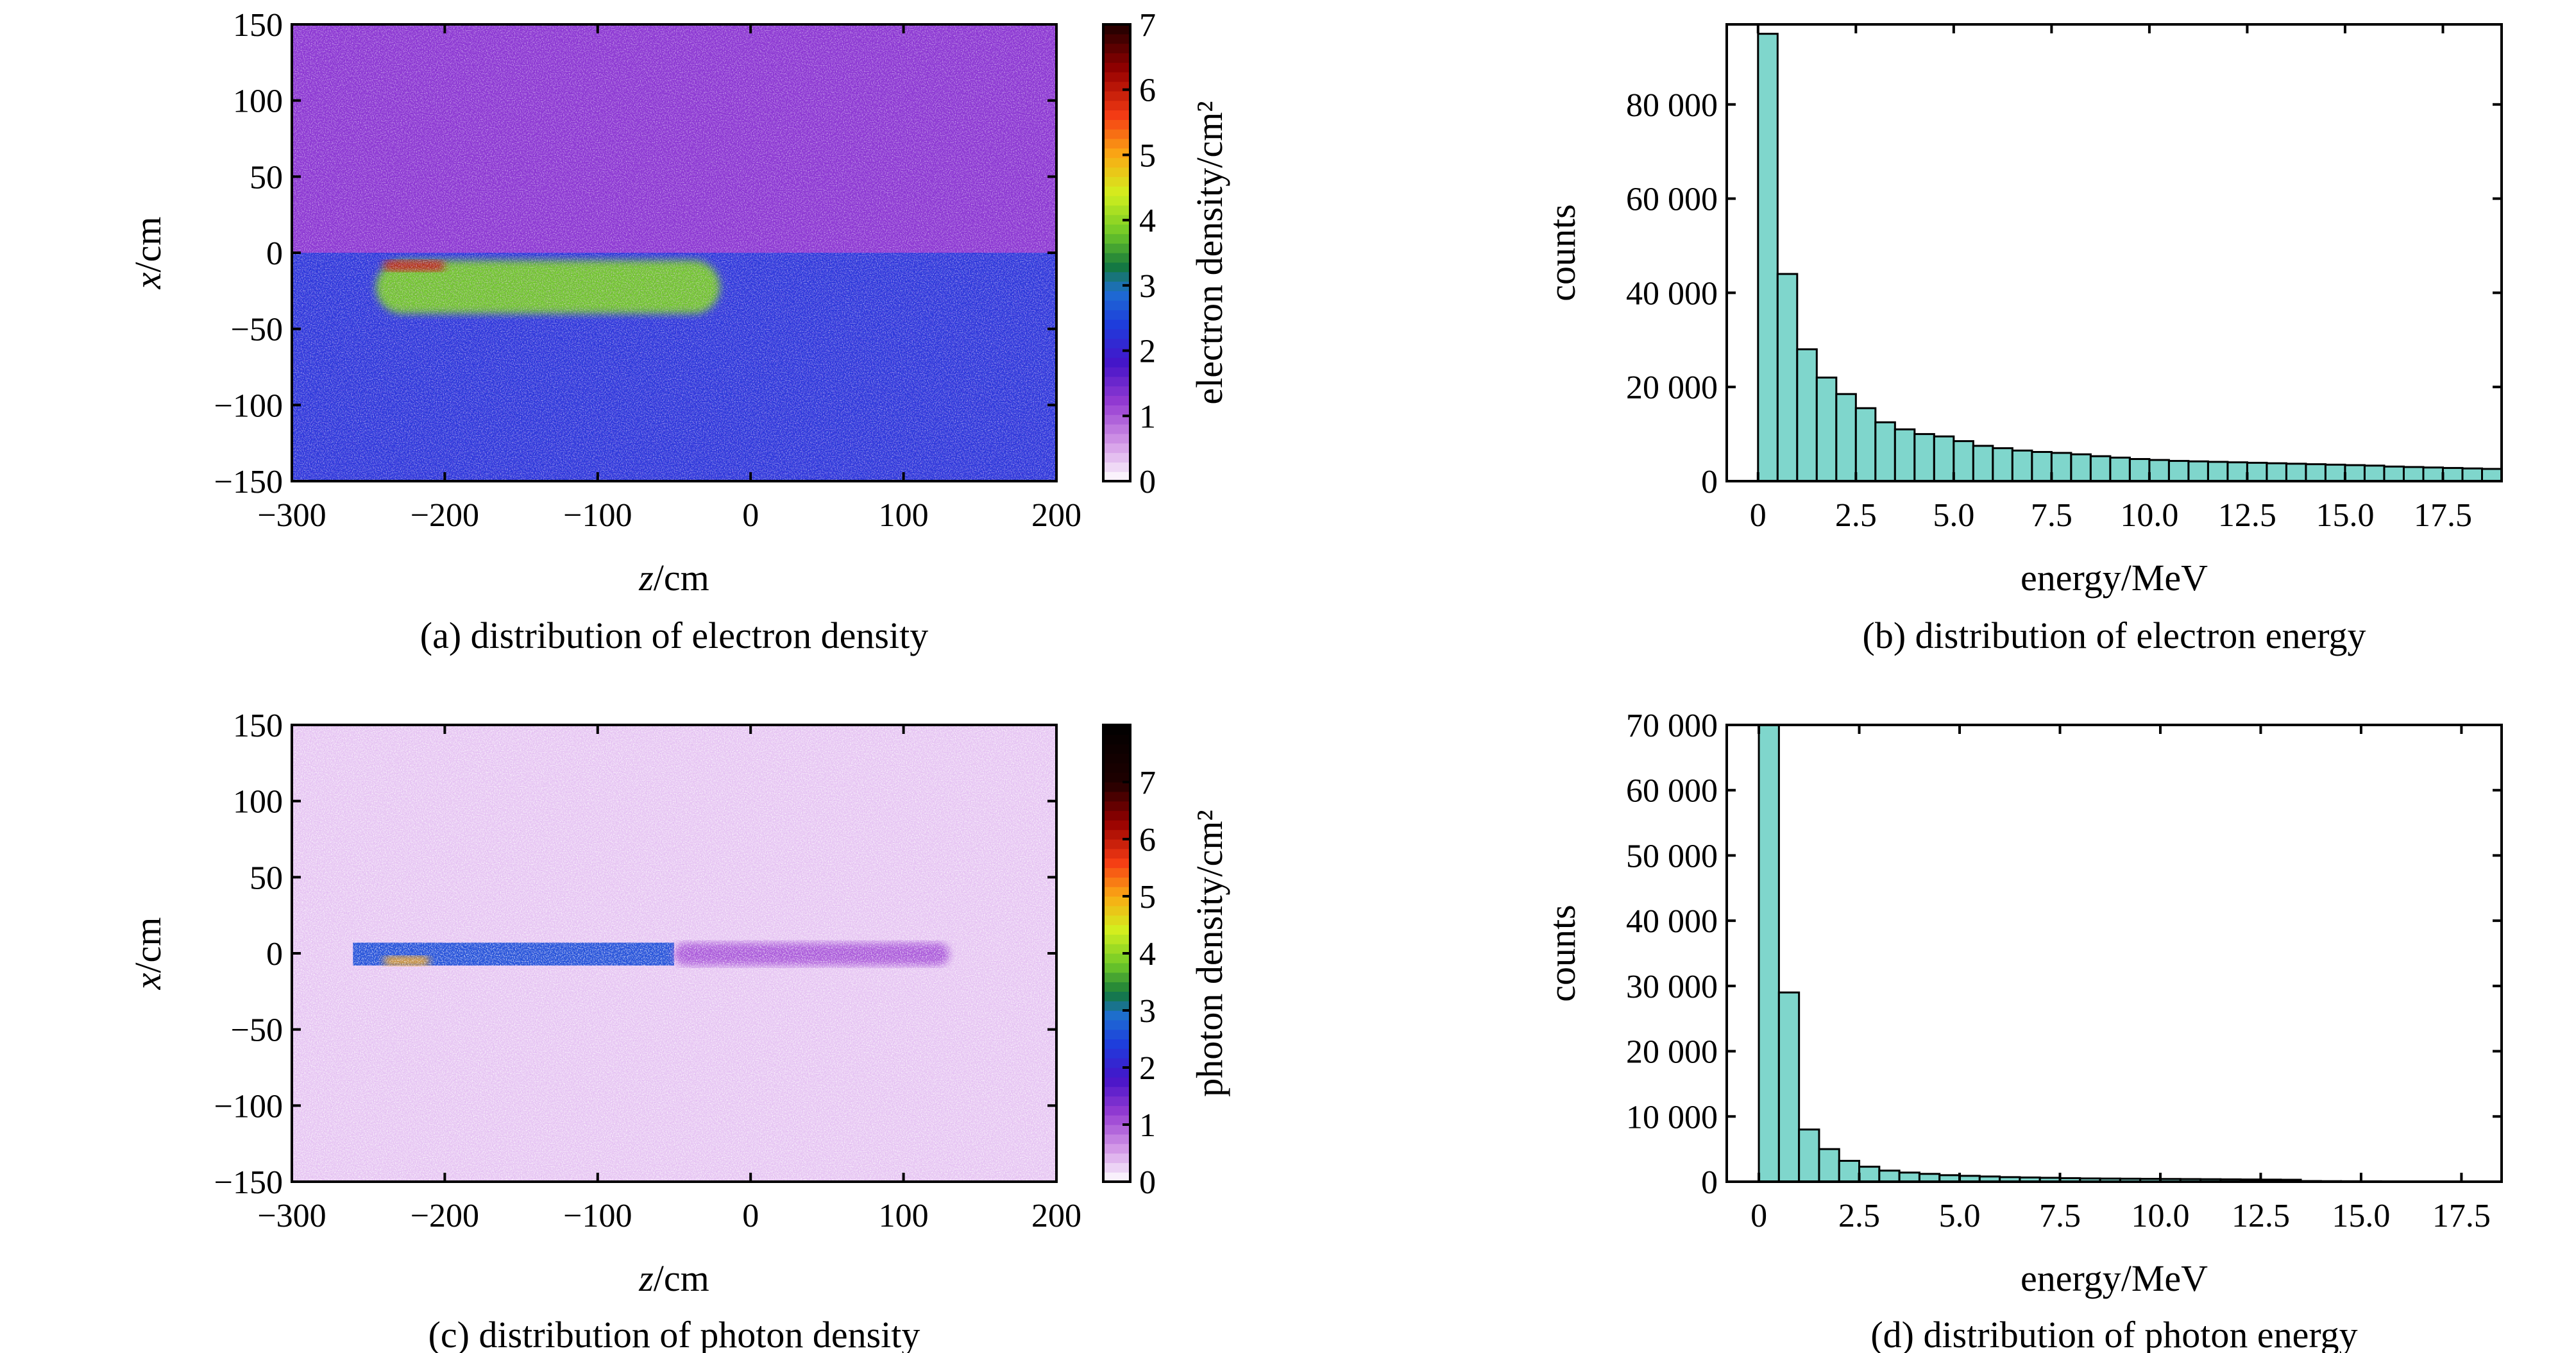  What do you see at coordinates (1672, 1052) in the screenshot?
I see `y-tick-label: 20 000` at bounding box center [1672, 1052].